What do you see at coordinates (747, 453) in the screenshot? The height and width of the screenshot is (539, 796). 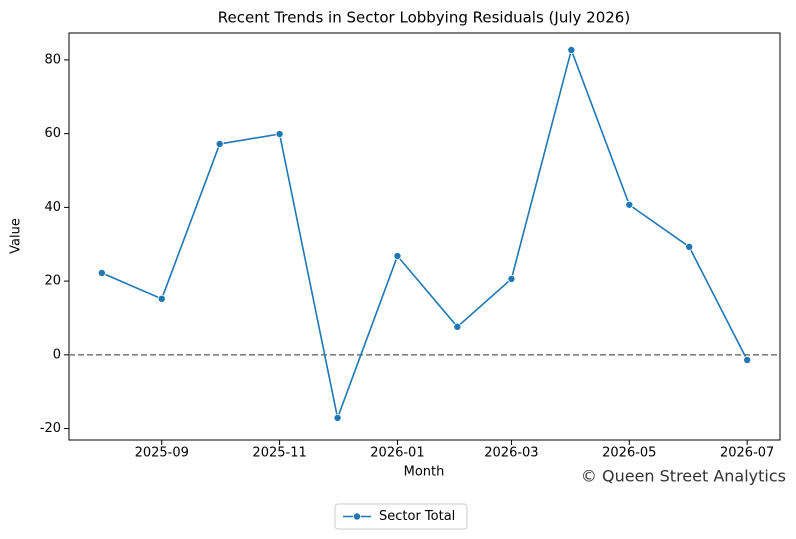 I see `x-tick-label: 2026-07` at bounding box center [747, 453].